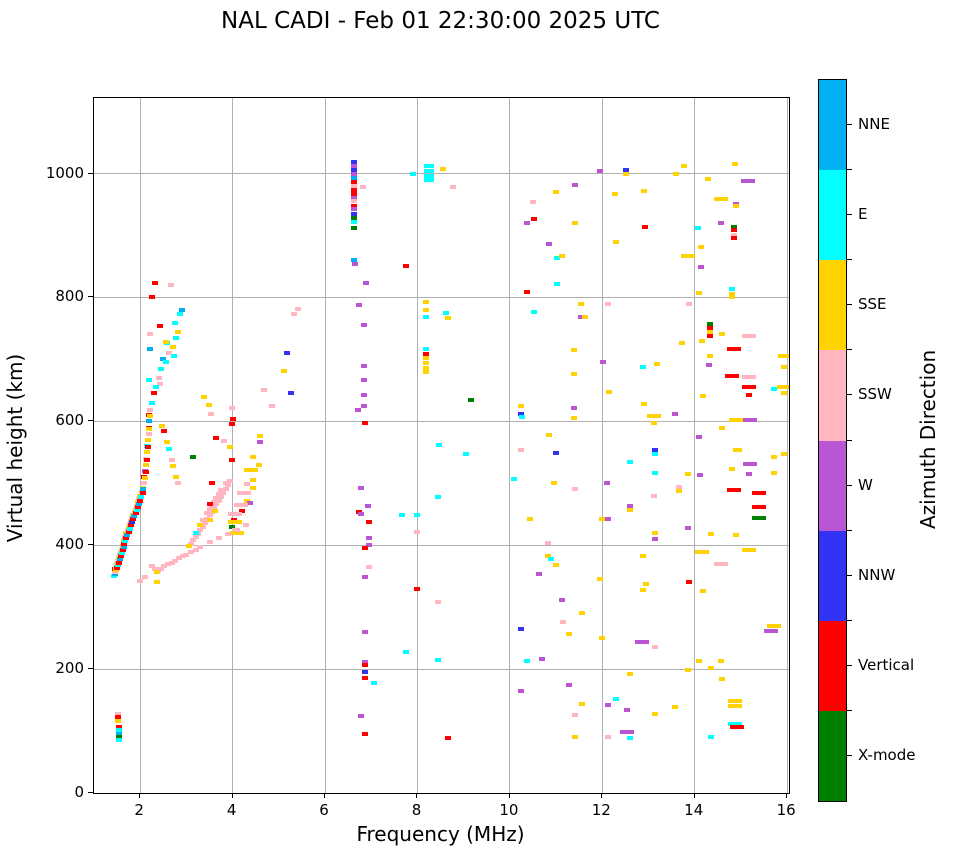 Image resolution: width=958 pixels, height=857 pixels. Describe the element at coordinates (832, 305) in the screenshot. I see `colorbar-segment-sse` at that location.